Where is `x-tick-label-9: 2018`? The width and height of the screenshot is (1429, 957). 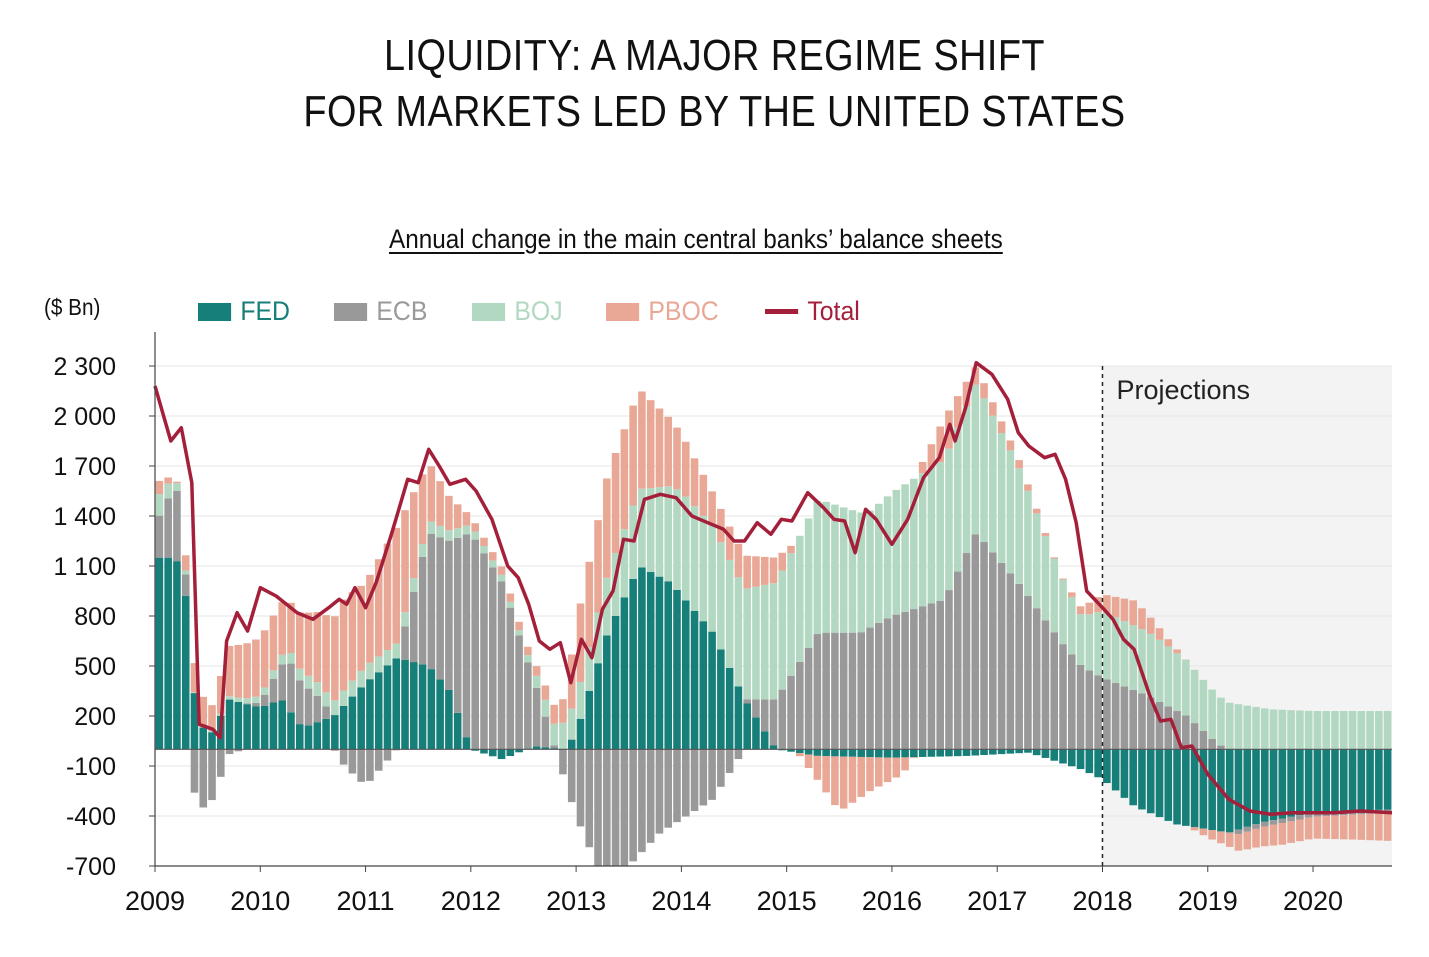
x-tick-label-9: 2018 is located at coordinates (1102, 901).